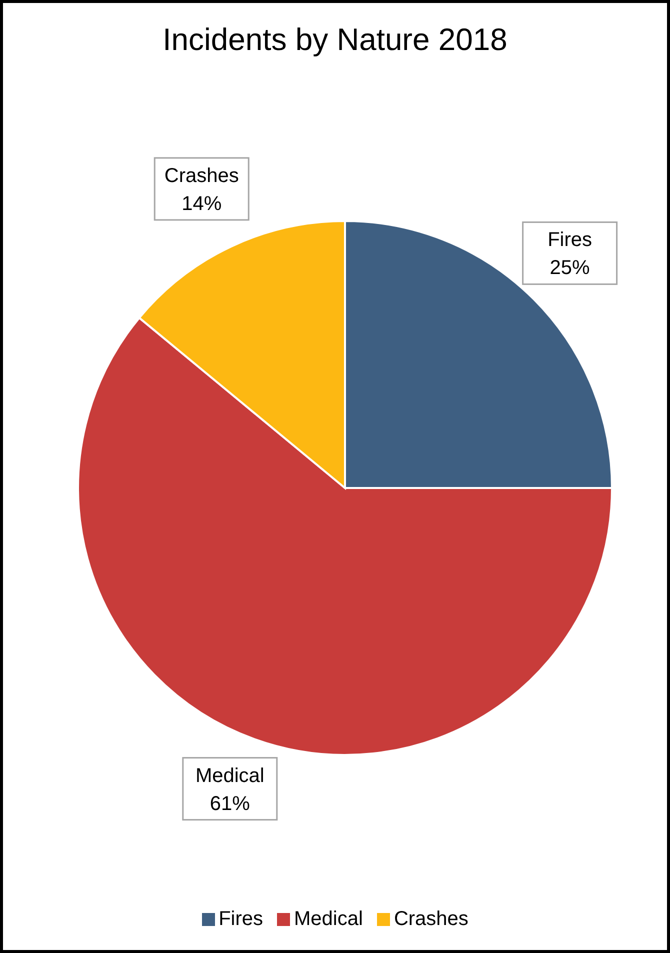 This screenshot has height=953, width=670. What do you see at coordinates (570, 240) in the screenshot?
I see `slice-label: Fires` at bounding box center [570, 240].